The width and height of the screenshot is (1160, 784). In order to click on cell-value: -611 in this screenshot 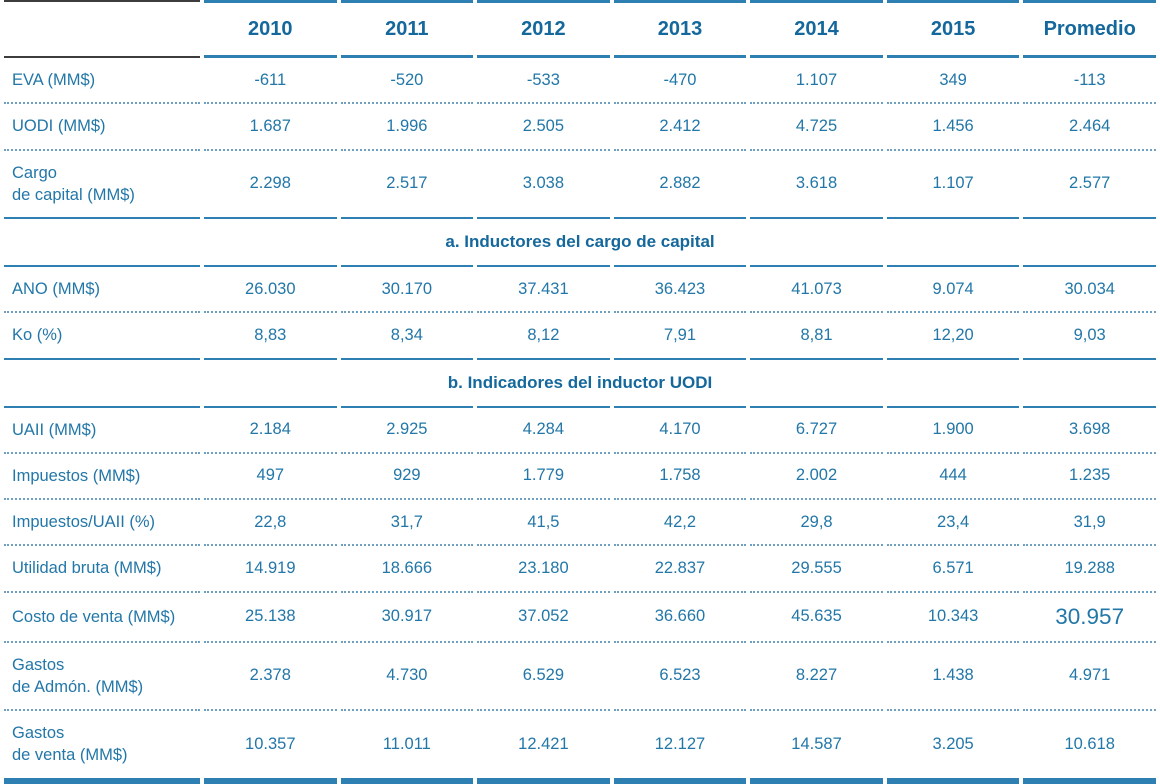, I will do `click(270, 81)`.